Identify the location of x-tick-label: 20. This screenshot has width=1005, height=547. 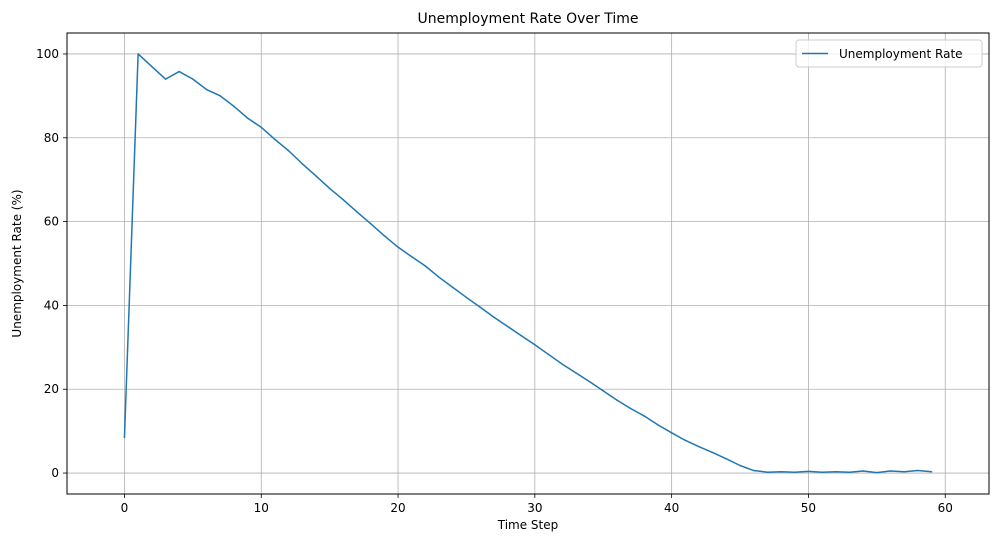
(397, 508).